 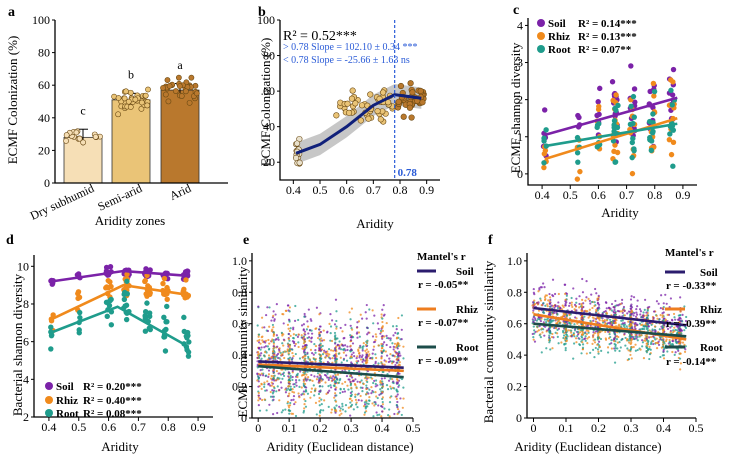 What do you see at coordinates (443, 323) in the screenshot?
I see `legend-stat: r = -0.07**` at bounding box center [443, 323].